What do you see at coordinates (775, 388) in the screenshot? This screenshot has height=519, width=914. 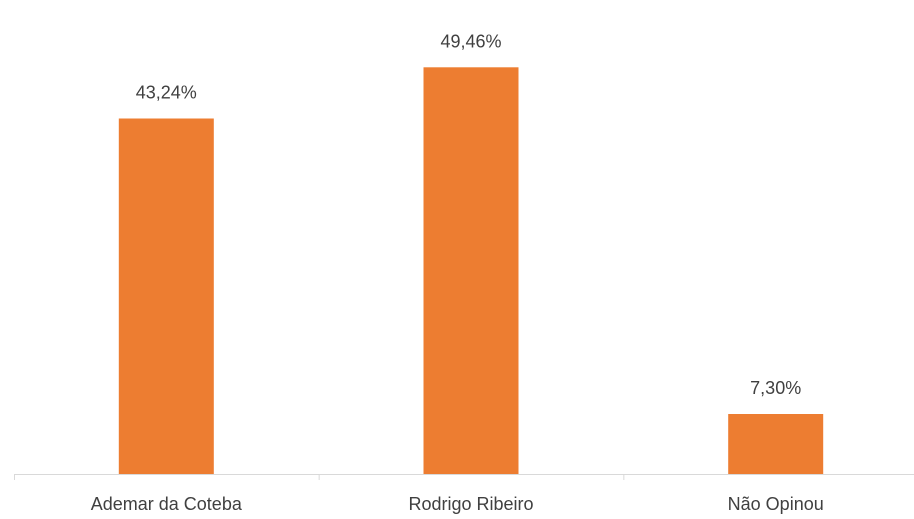 I see `data-label-nao-opinou: 7,30%` at bounding box center [775, 388].